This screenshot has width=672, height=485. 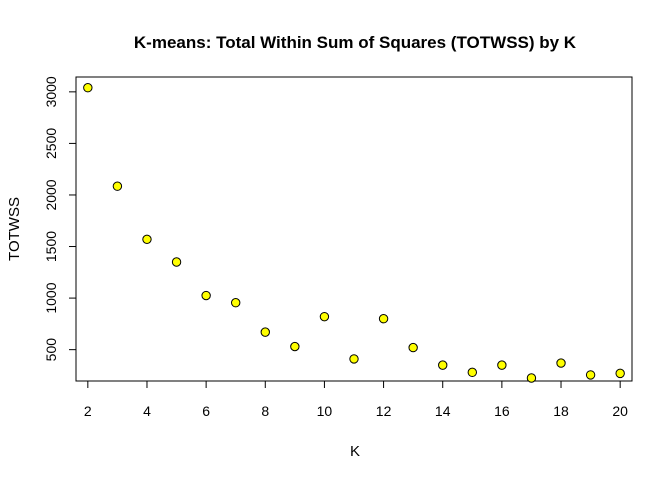 I want to click on y-axis-label: TOTWSS, so click(x=14, y=229).